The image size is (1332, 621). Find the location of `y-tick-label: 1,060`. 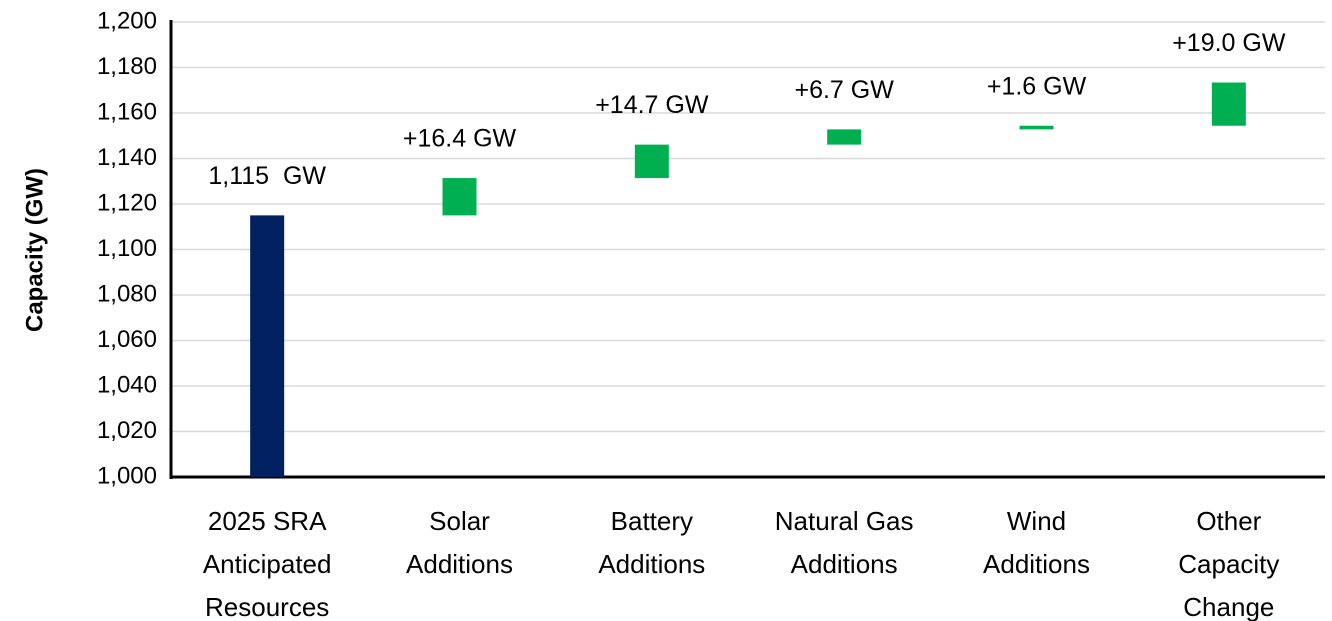

y-tick-label: 1,060 is located at coordinates (127, 339).